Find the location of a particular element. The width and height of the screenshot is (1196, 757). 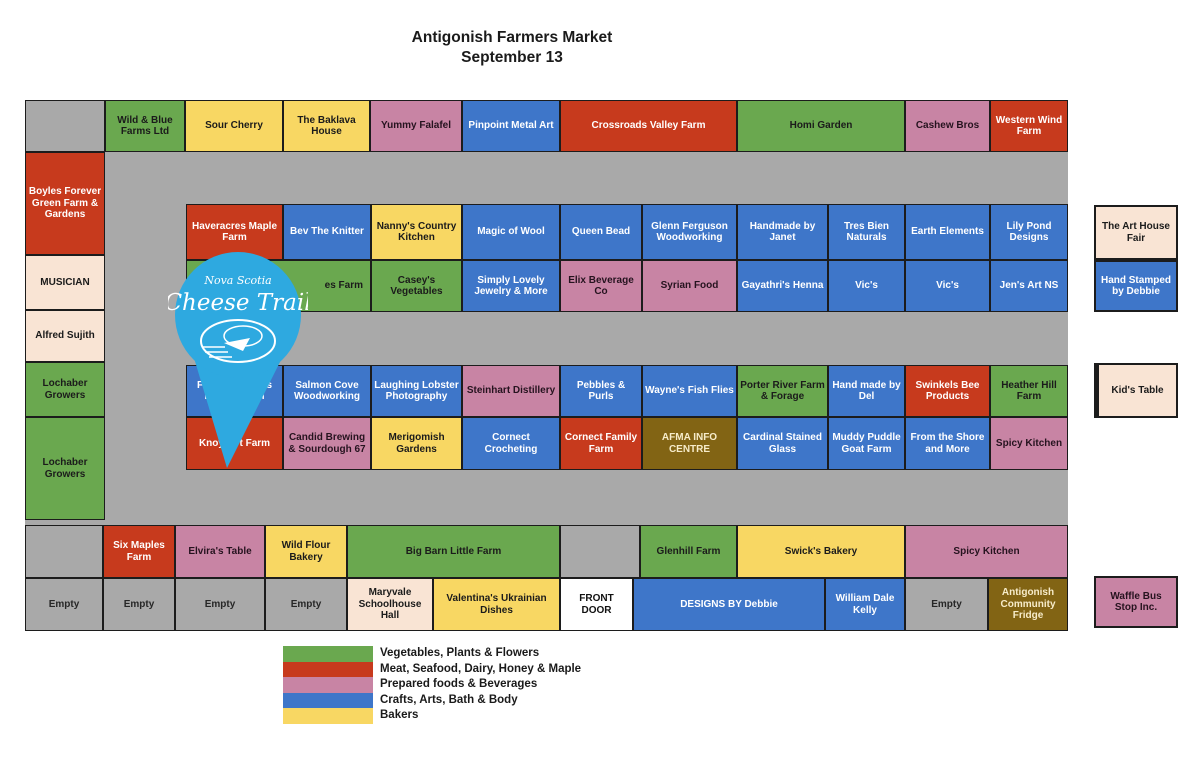

legend-row-yellow: Bakers is located at coordinates (432, 716).